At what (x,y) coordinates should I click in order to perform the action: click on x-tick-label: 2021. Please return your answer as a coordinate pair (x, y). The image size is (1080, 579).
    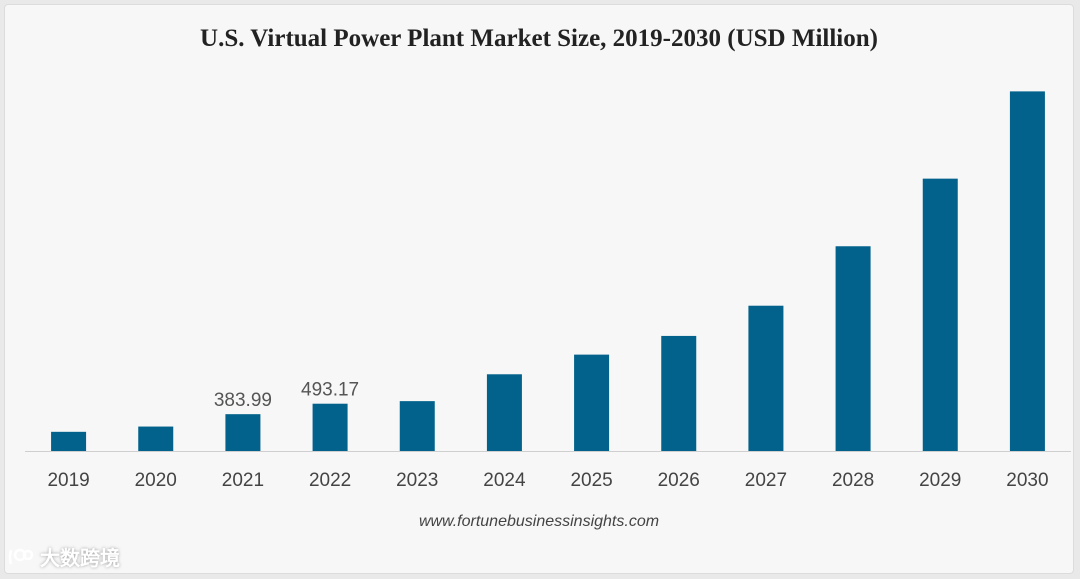
    Looking at the image, I should click on (243, 480).